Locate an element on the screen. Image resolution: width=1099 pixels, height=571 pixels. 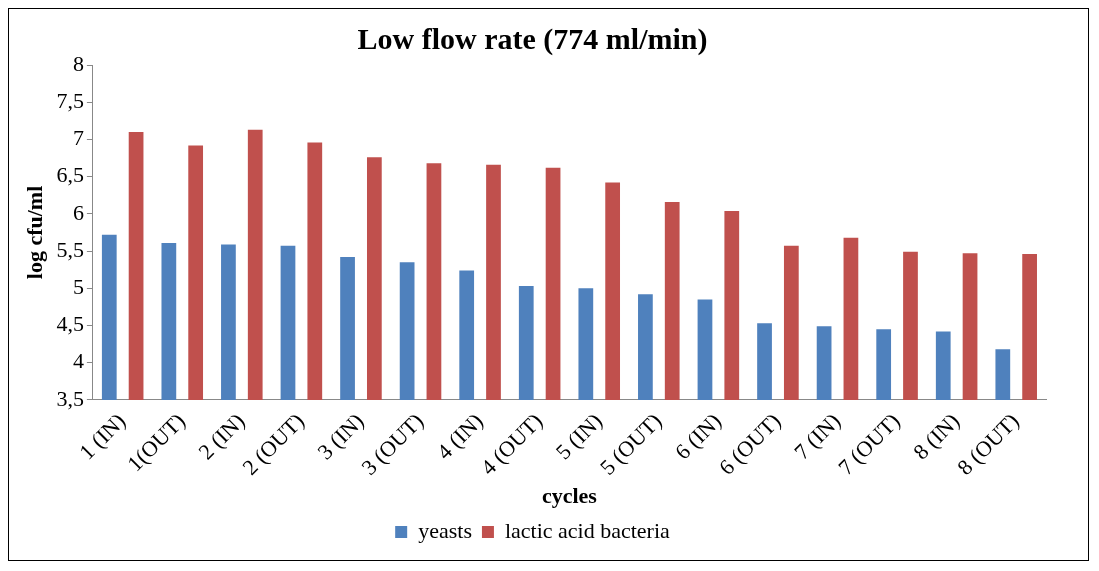
y-tick-label: 6,5 is located at coordinates (70, 175).